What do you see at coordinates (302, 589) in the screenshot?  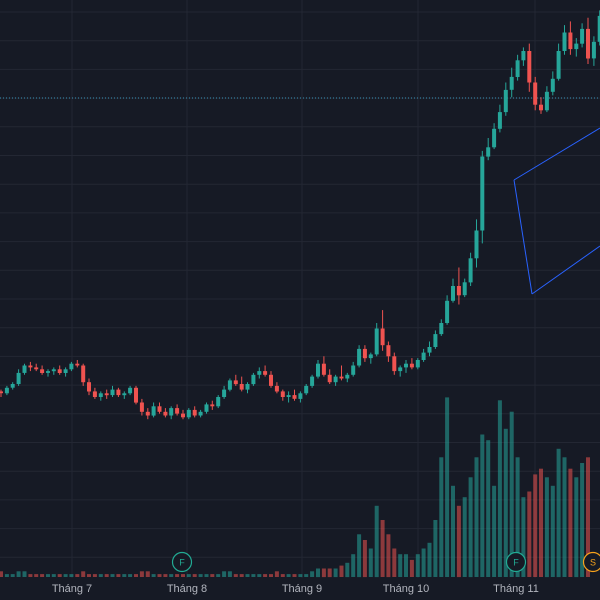 I see `x-tick-label: Tháng 9` at bounding box center [302, 589].